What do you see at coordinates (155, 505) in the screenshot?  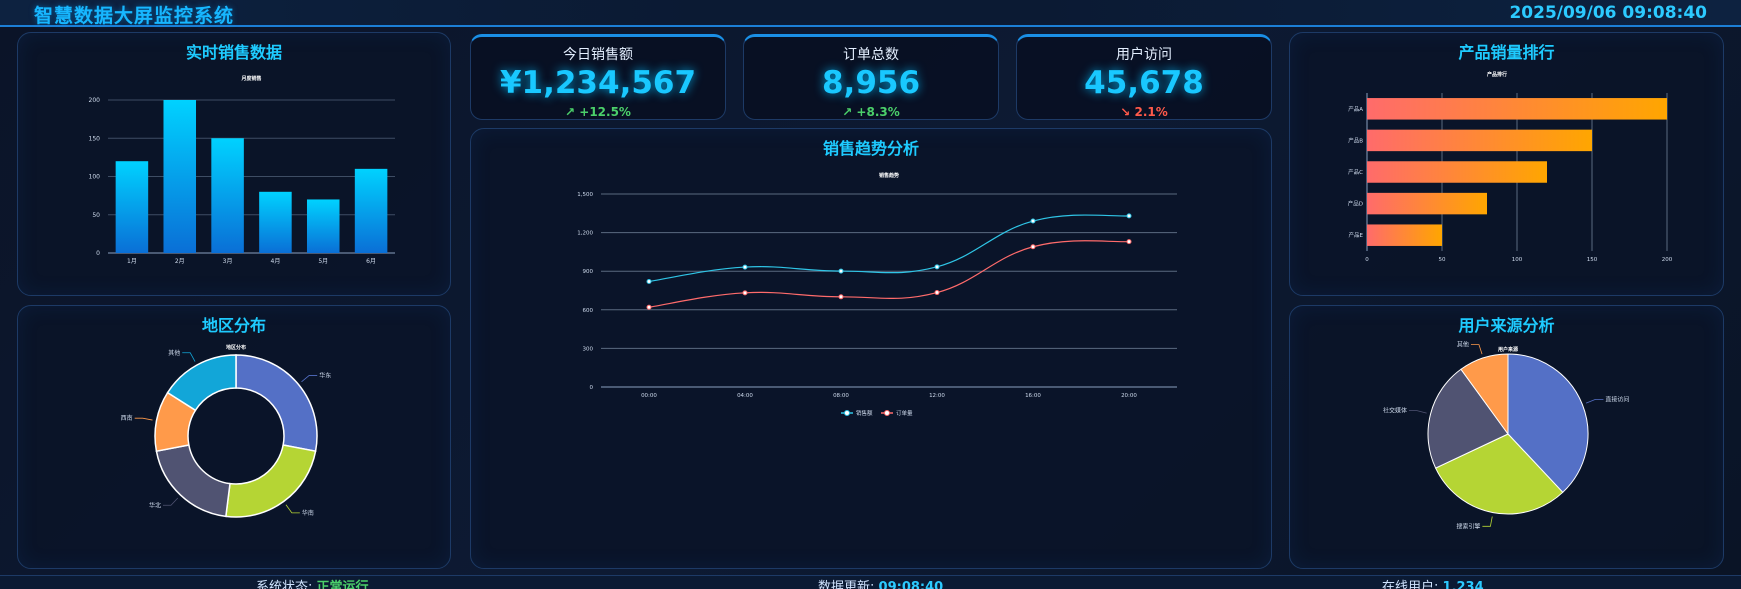 I see `slice-label: 华北` at bounding box center [155, 505].